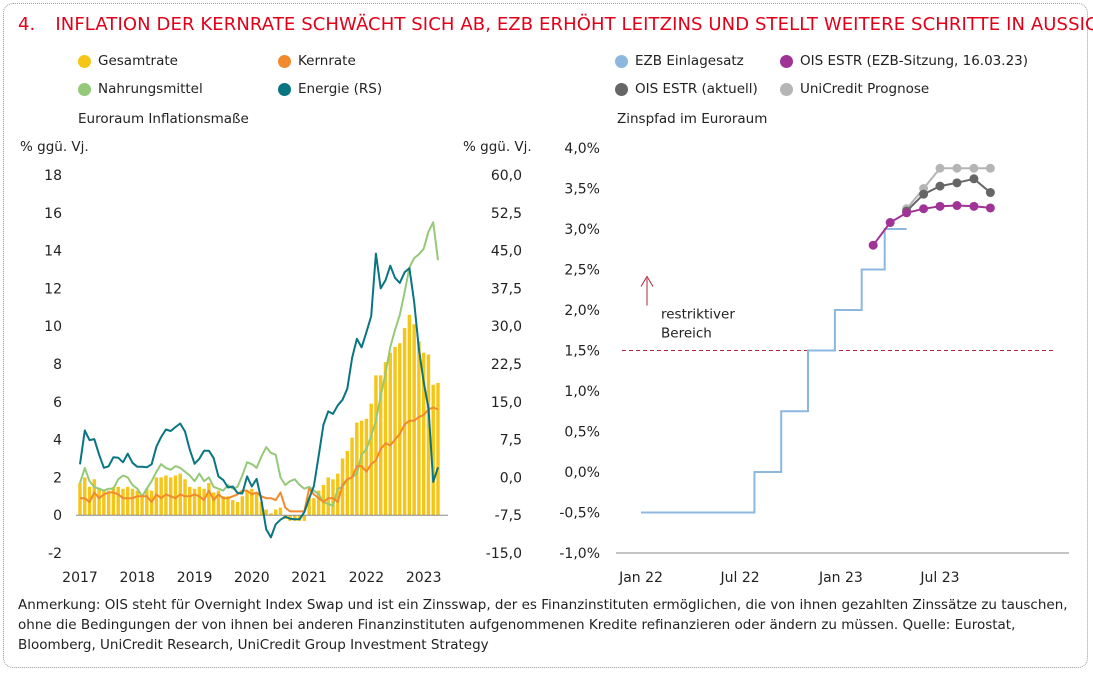 The height and width of the screenshot is (673, 1093). I want to click on right-chart-y-tick-label: -0,5%, so click(579, 514).